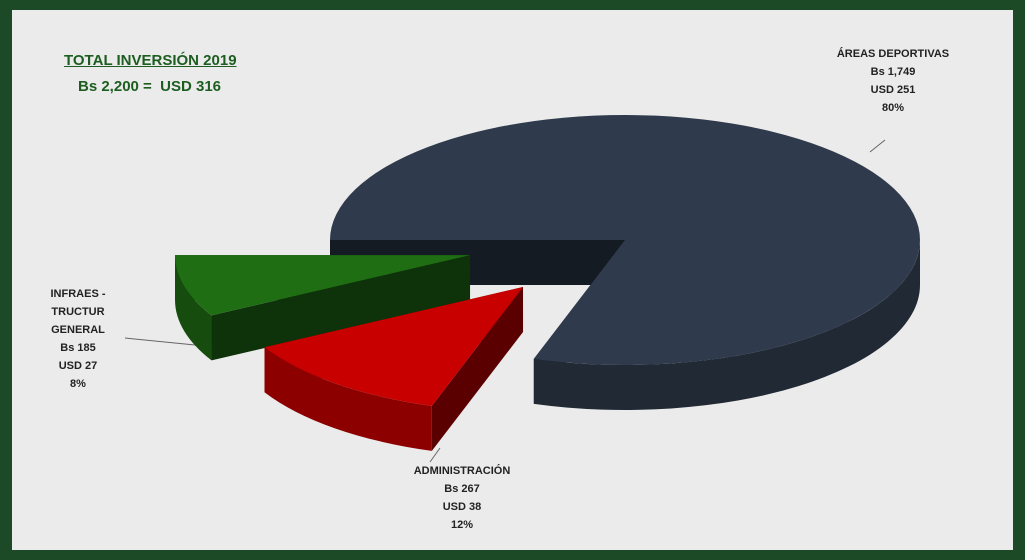 This screenshot has height=560, width=1025. Describe the element at coordinates (462, 498) in the screenshot. I see `data-label: ADMINISTRACIÓN Bs 267 USD 38 12%` at that location.